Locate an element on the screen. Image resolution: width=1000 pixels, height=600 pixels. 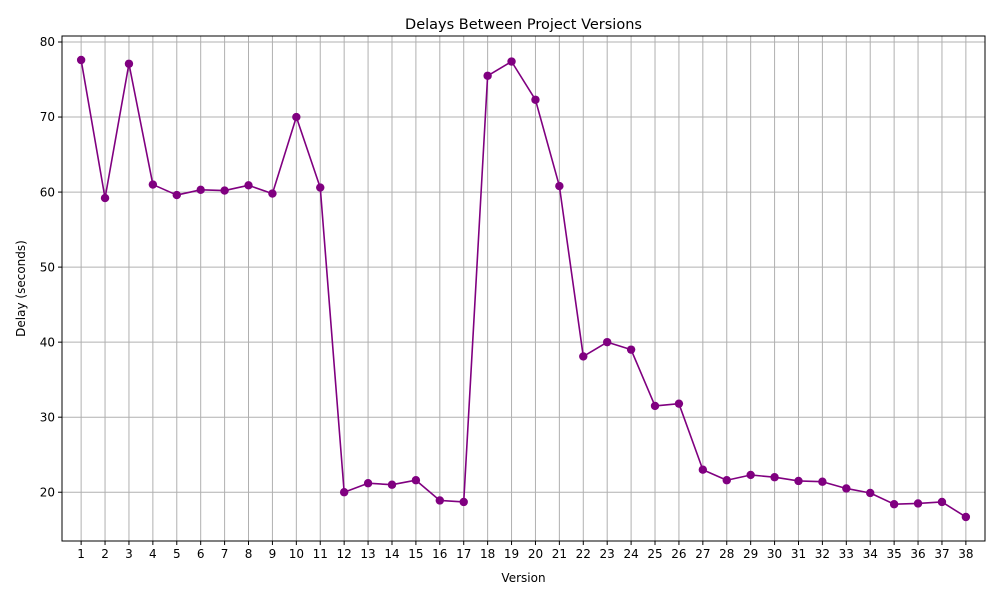
x-tick-label: 23 is located at coordinates (607, 554).